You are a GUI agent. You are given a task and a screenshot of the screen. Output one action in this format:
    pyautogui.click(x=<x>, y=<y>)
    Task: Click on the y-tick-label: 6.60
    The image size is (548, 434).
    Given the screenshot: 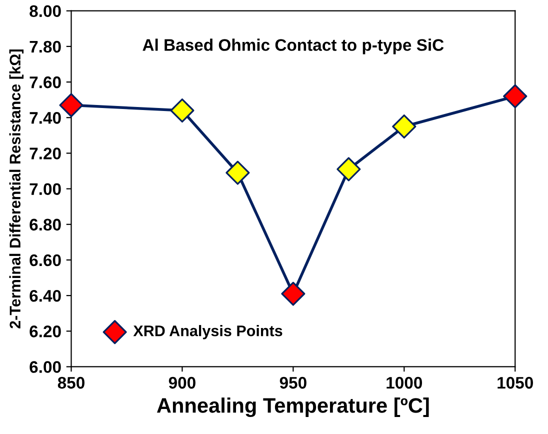 What is the action you would take?
    pyautogui.click(x=45, y=260)
    